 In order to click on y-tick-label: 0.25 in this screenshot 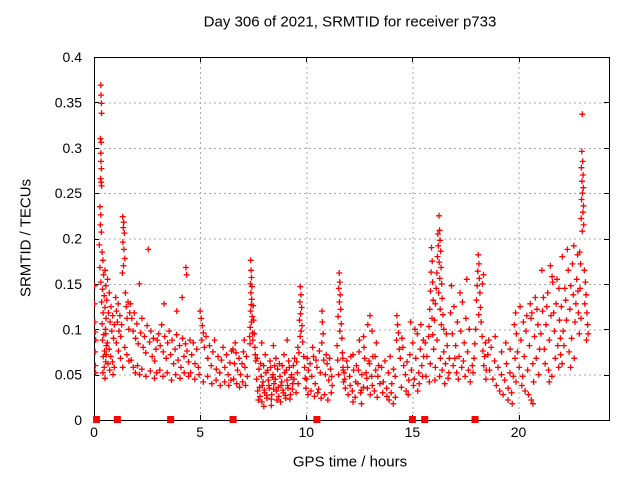, I will do `click(68, 193)`.